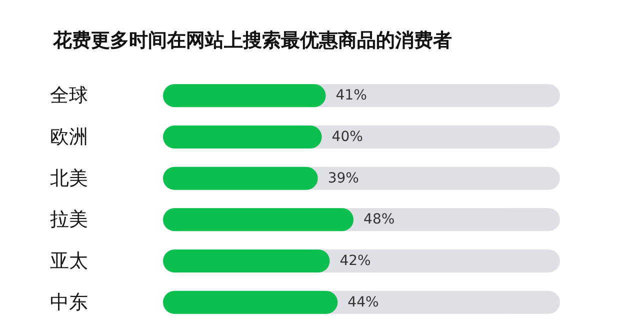  Describe the element at coordinates (379, 220) in the screenshot. I see `data-label: 48%` at that location.